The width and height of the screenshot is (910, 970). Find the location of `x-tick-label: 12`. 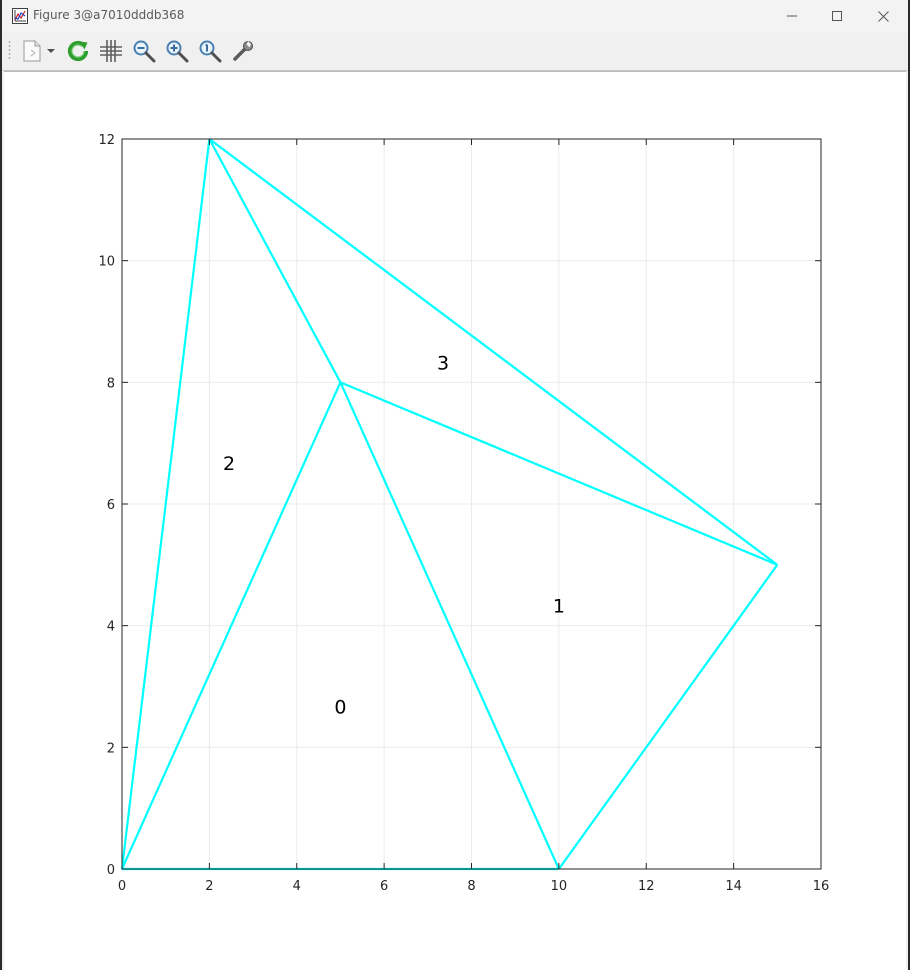

x-tick-label: 12 is located at coordinates (646, 886).